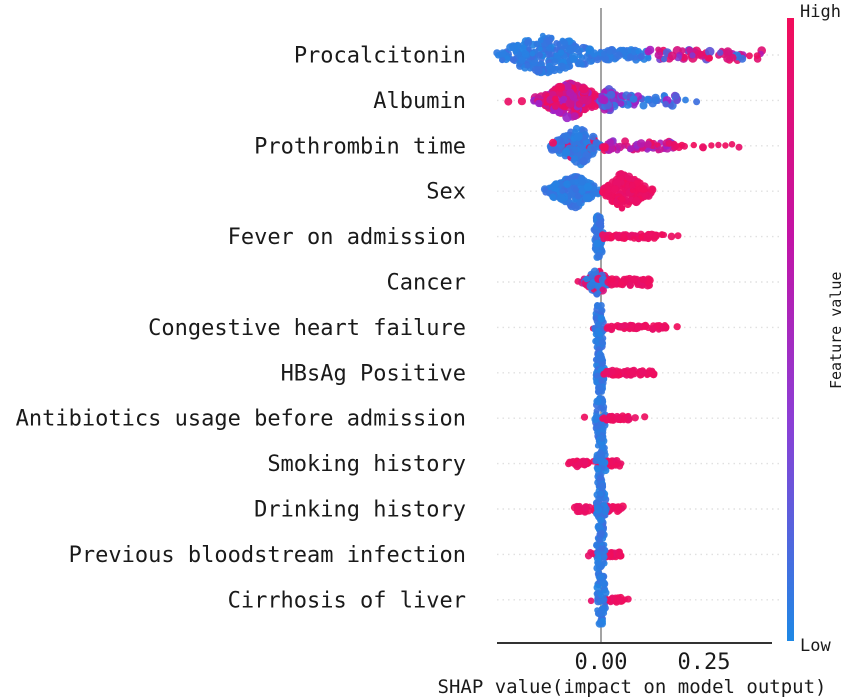 This screenshot has width=851, height=700. I want to click on feature-label: Antibiotics usage before admission, so click(241, 419).